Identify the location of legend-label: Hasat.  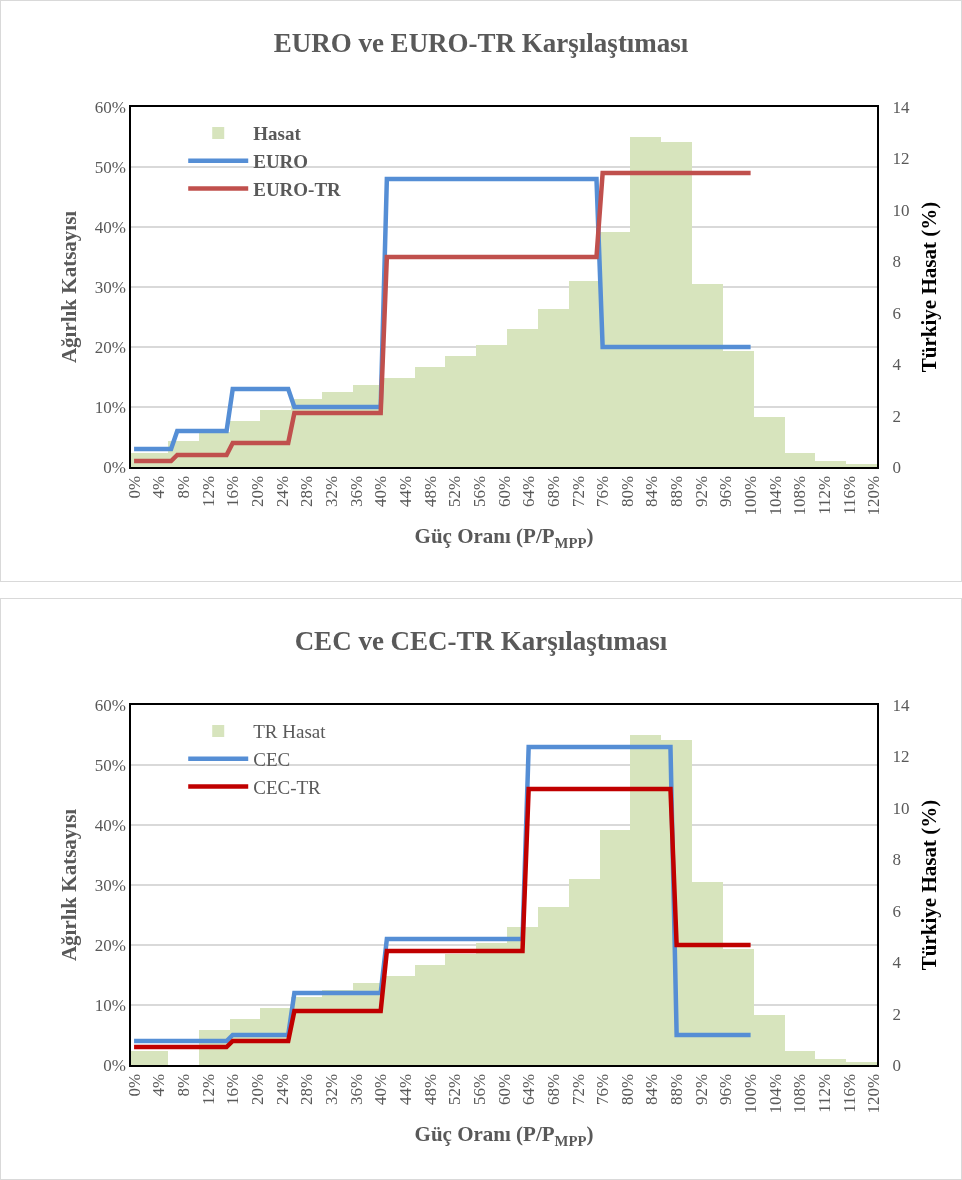
(277, 134).